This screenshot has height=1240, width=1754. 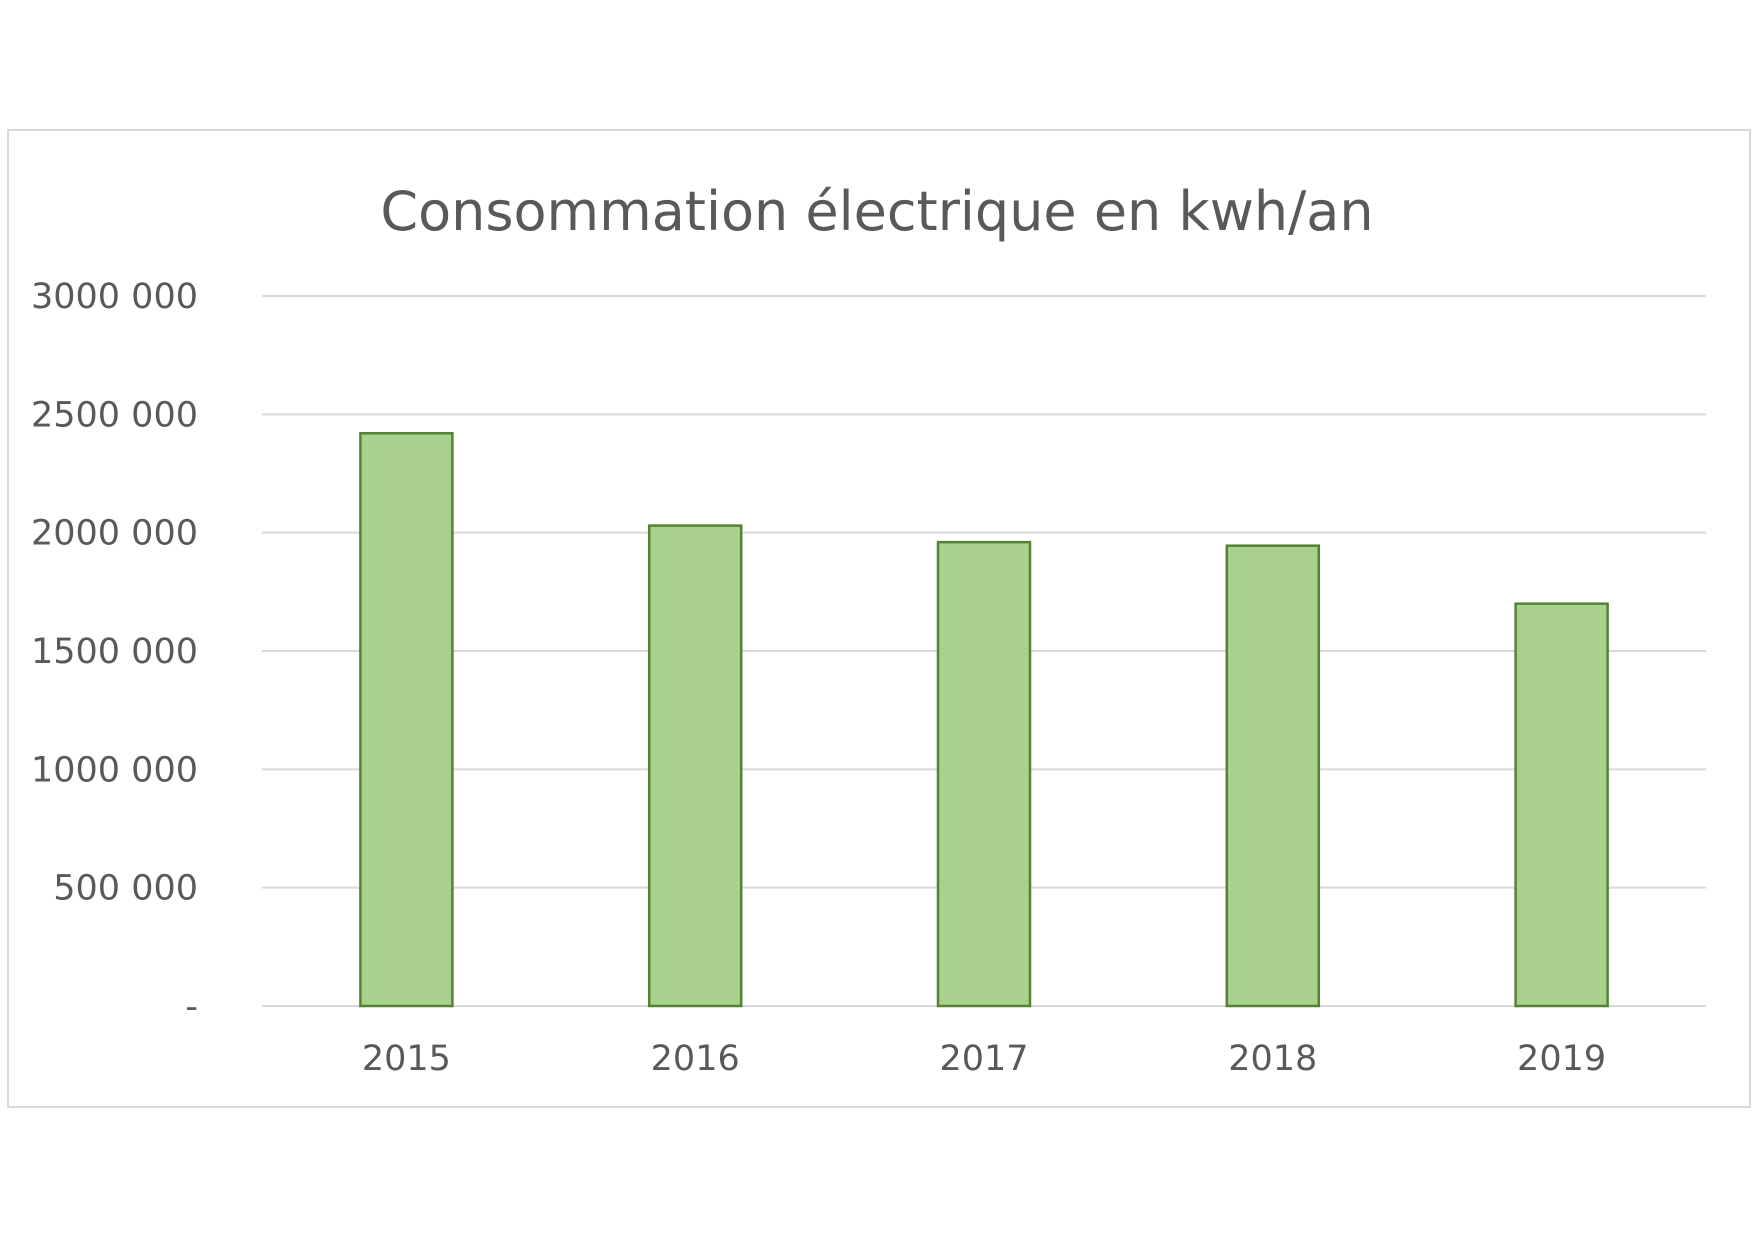 I want to click on y-tick-label: 2500 000, so click(x=114, y=415).